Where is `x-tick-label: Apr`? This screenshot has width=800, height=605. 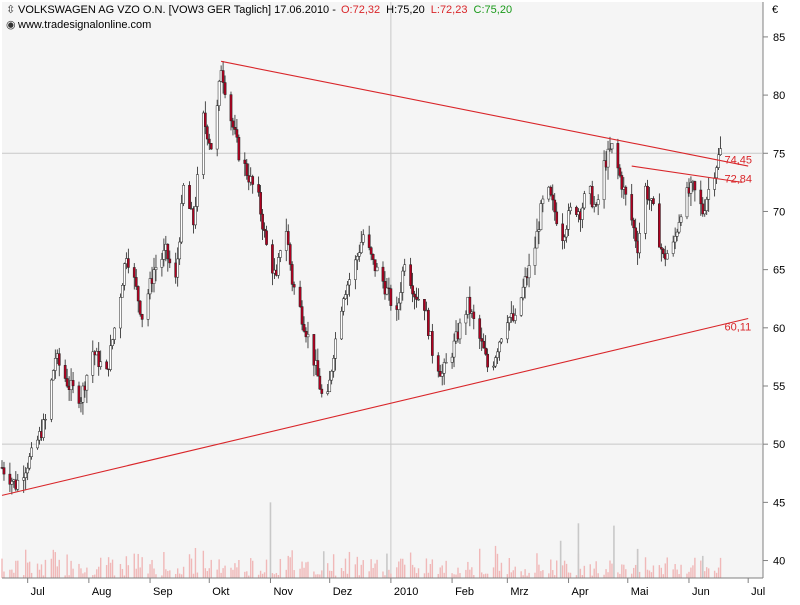 x-tick-label: Apr is located at coordinates (580, 592).